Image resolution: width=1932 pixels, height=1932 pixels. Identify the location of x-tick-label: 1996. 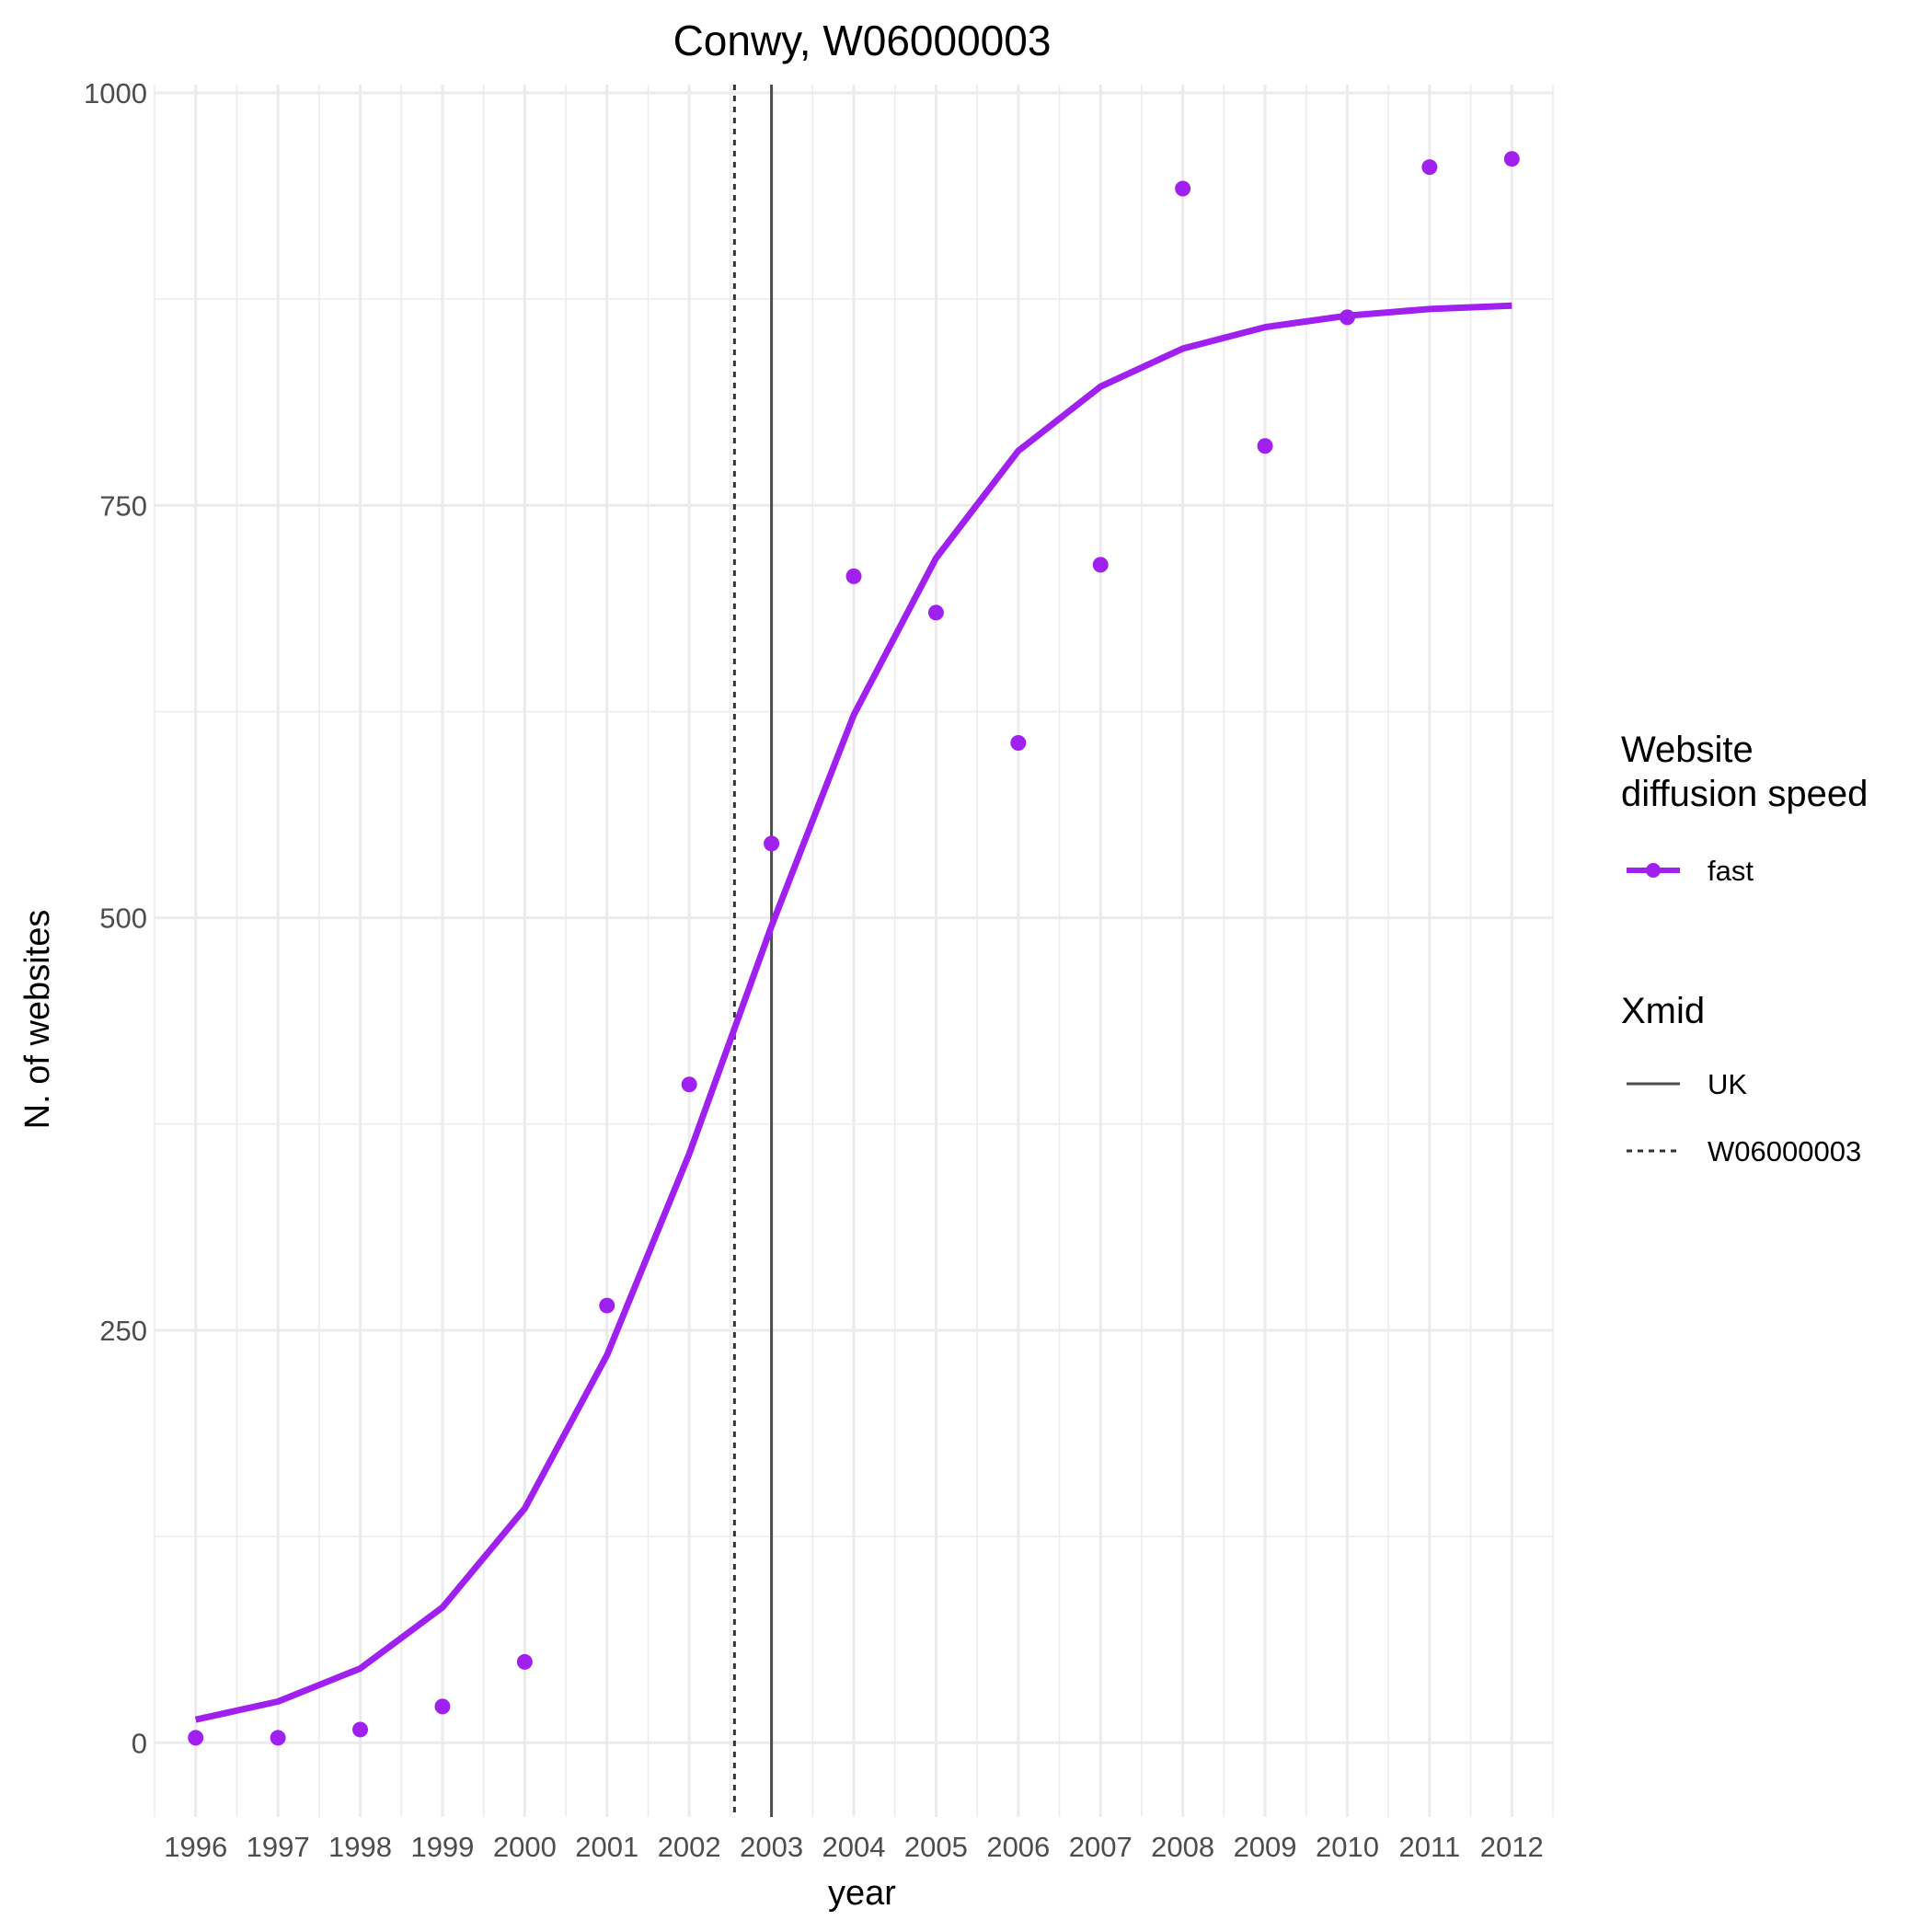
(195, 1847).